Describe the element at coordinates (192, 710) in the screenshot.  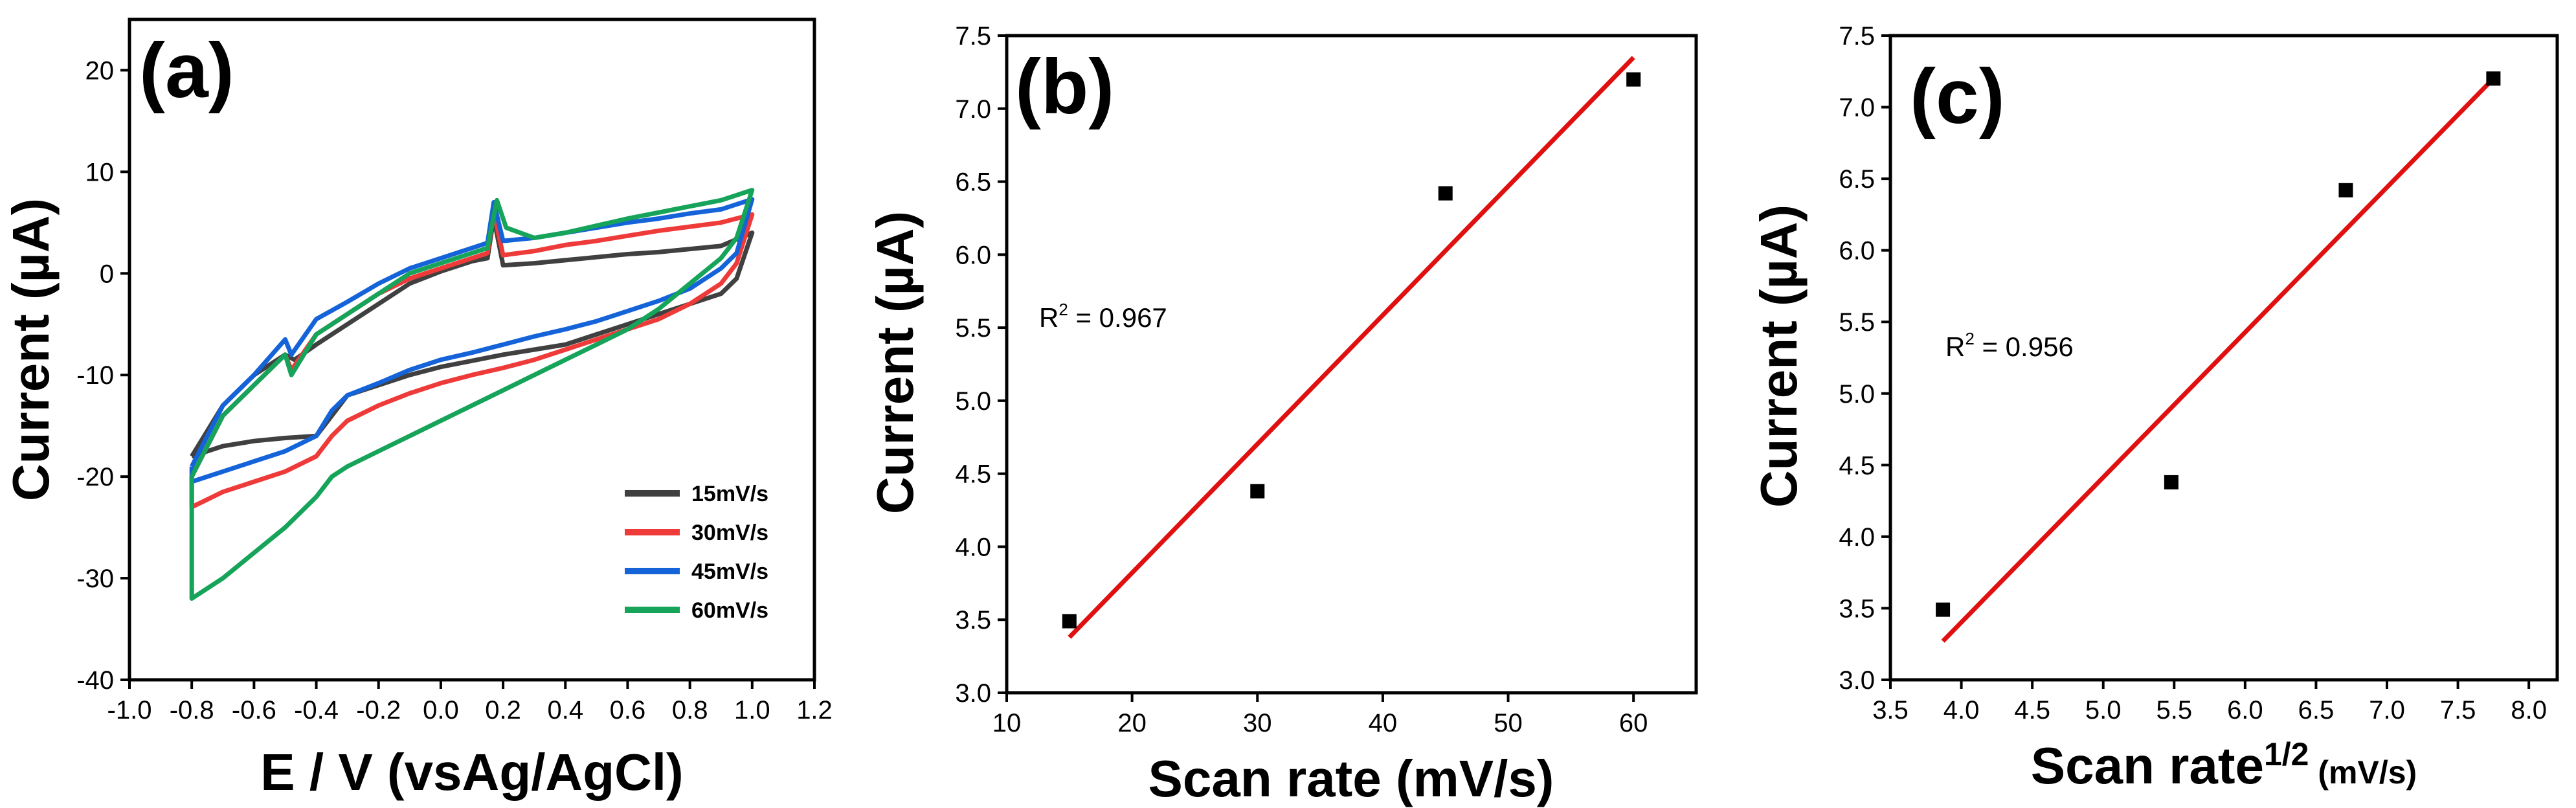
I see `x-tick-label: -0.8` at that location.